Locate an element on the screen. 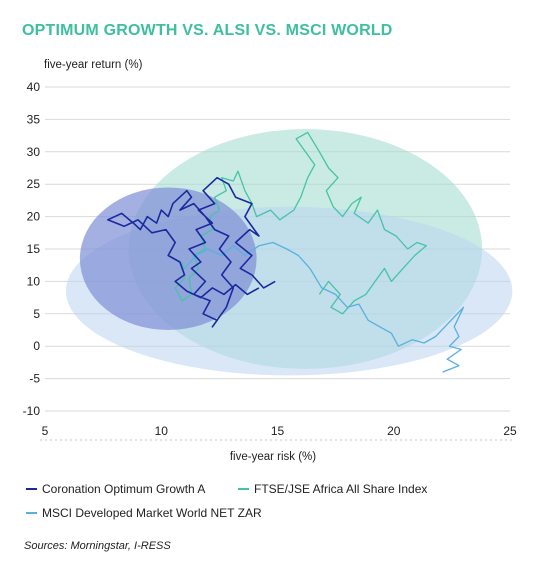 Image resolution: width=546 pixels, height=585 pixels. y-tick-label: -5 is located at coordinates (34, 379).